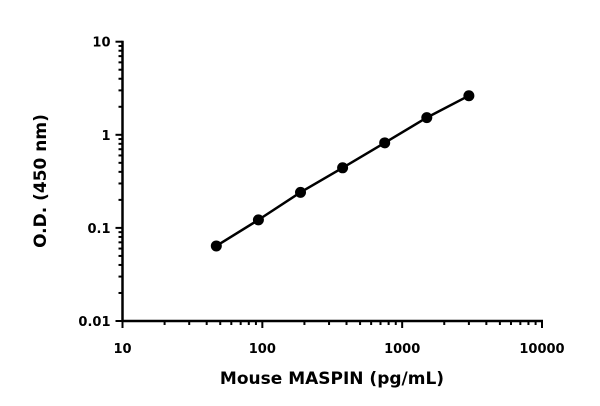 The image size is (600, 406). What do you see at coordinates (41, 181) in the screenshot?
I see `y-axis-title: O.D. (450 nm)` at bounding box center [41, 181].